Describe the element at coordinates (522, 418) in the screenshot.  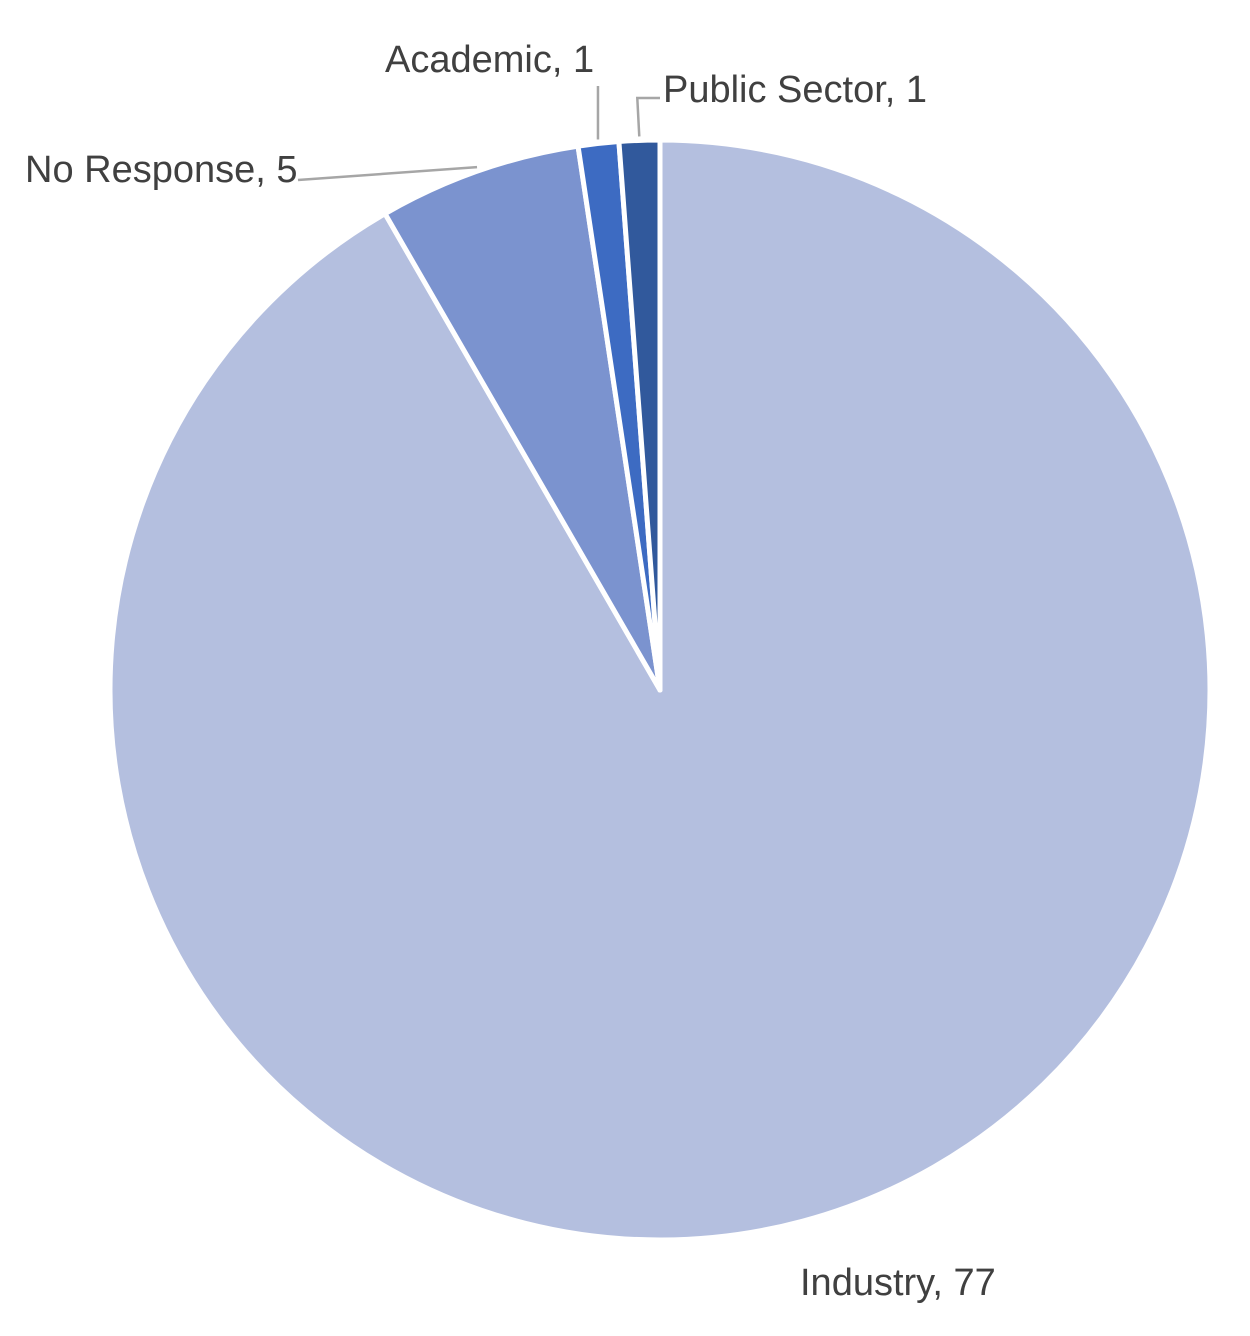
I see `pie-slice-no-response` at that location.